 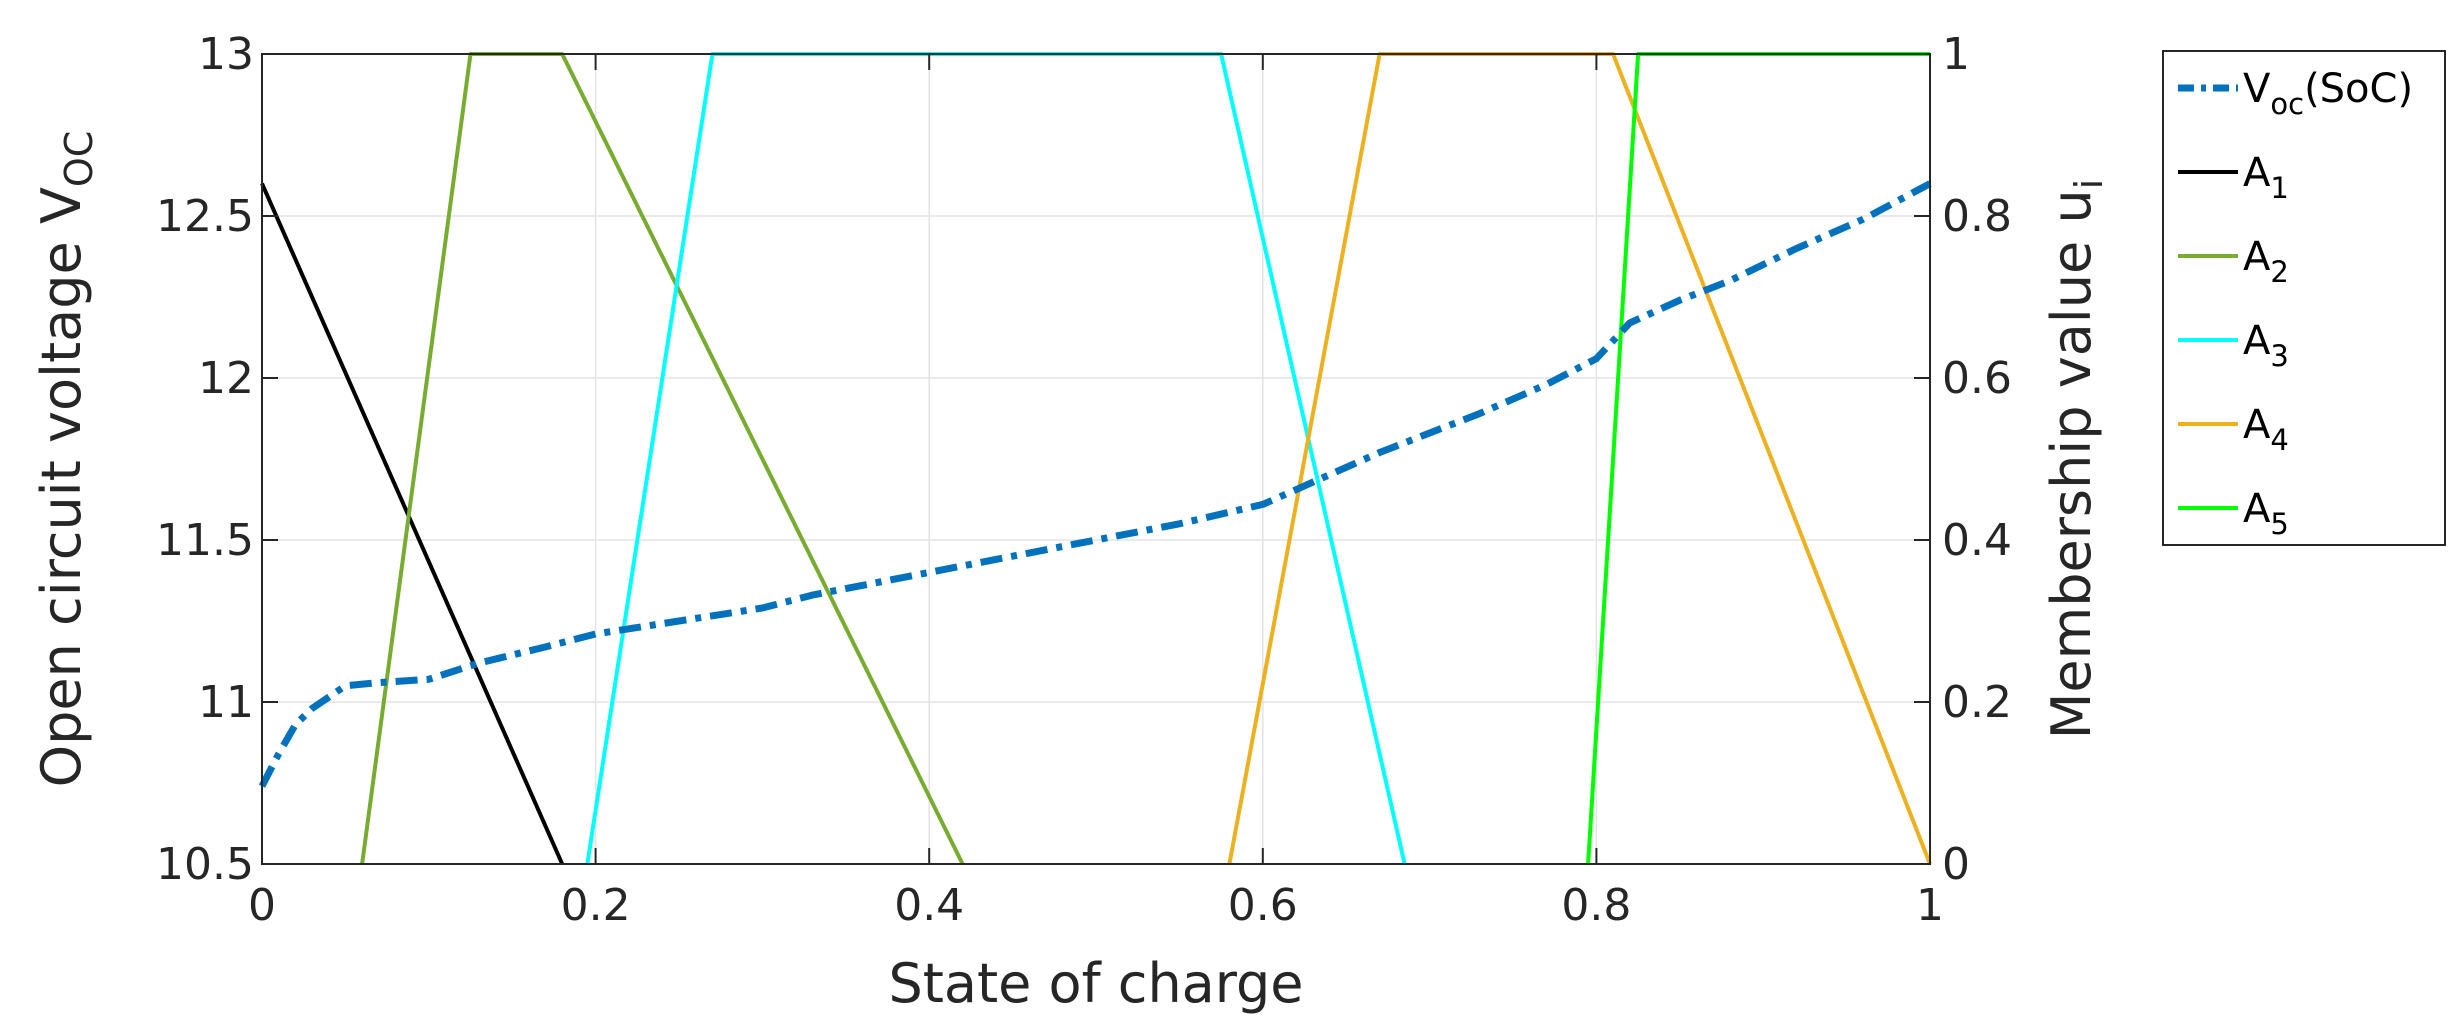 What do you see at coordinates (1977, 702) in the screenshot?
I see `y-right-tick-label: 0.2` at bounding box center [1977, 702].